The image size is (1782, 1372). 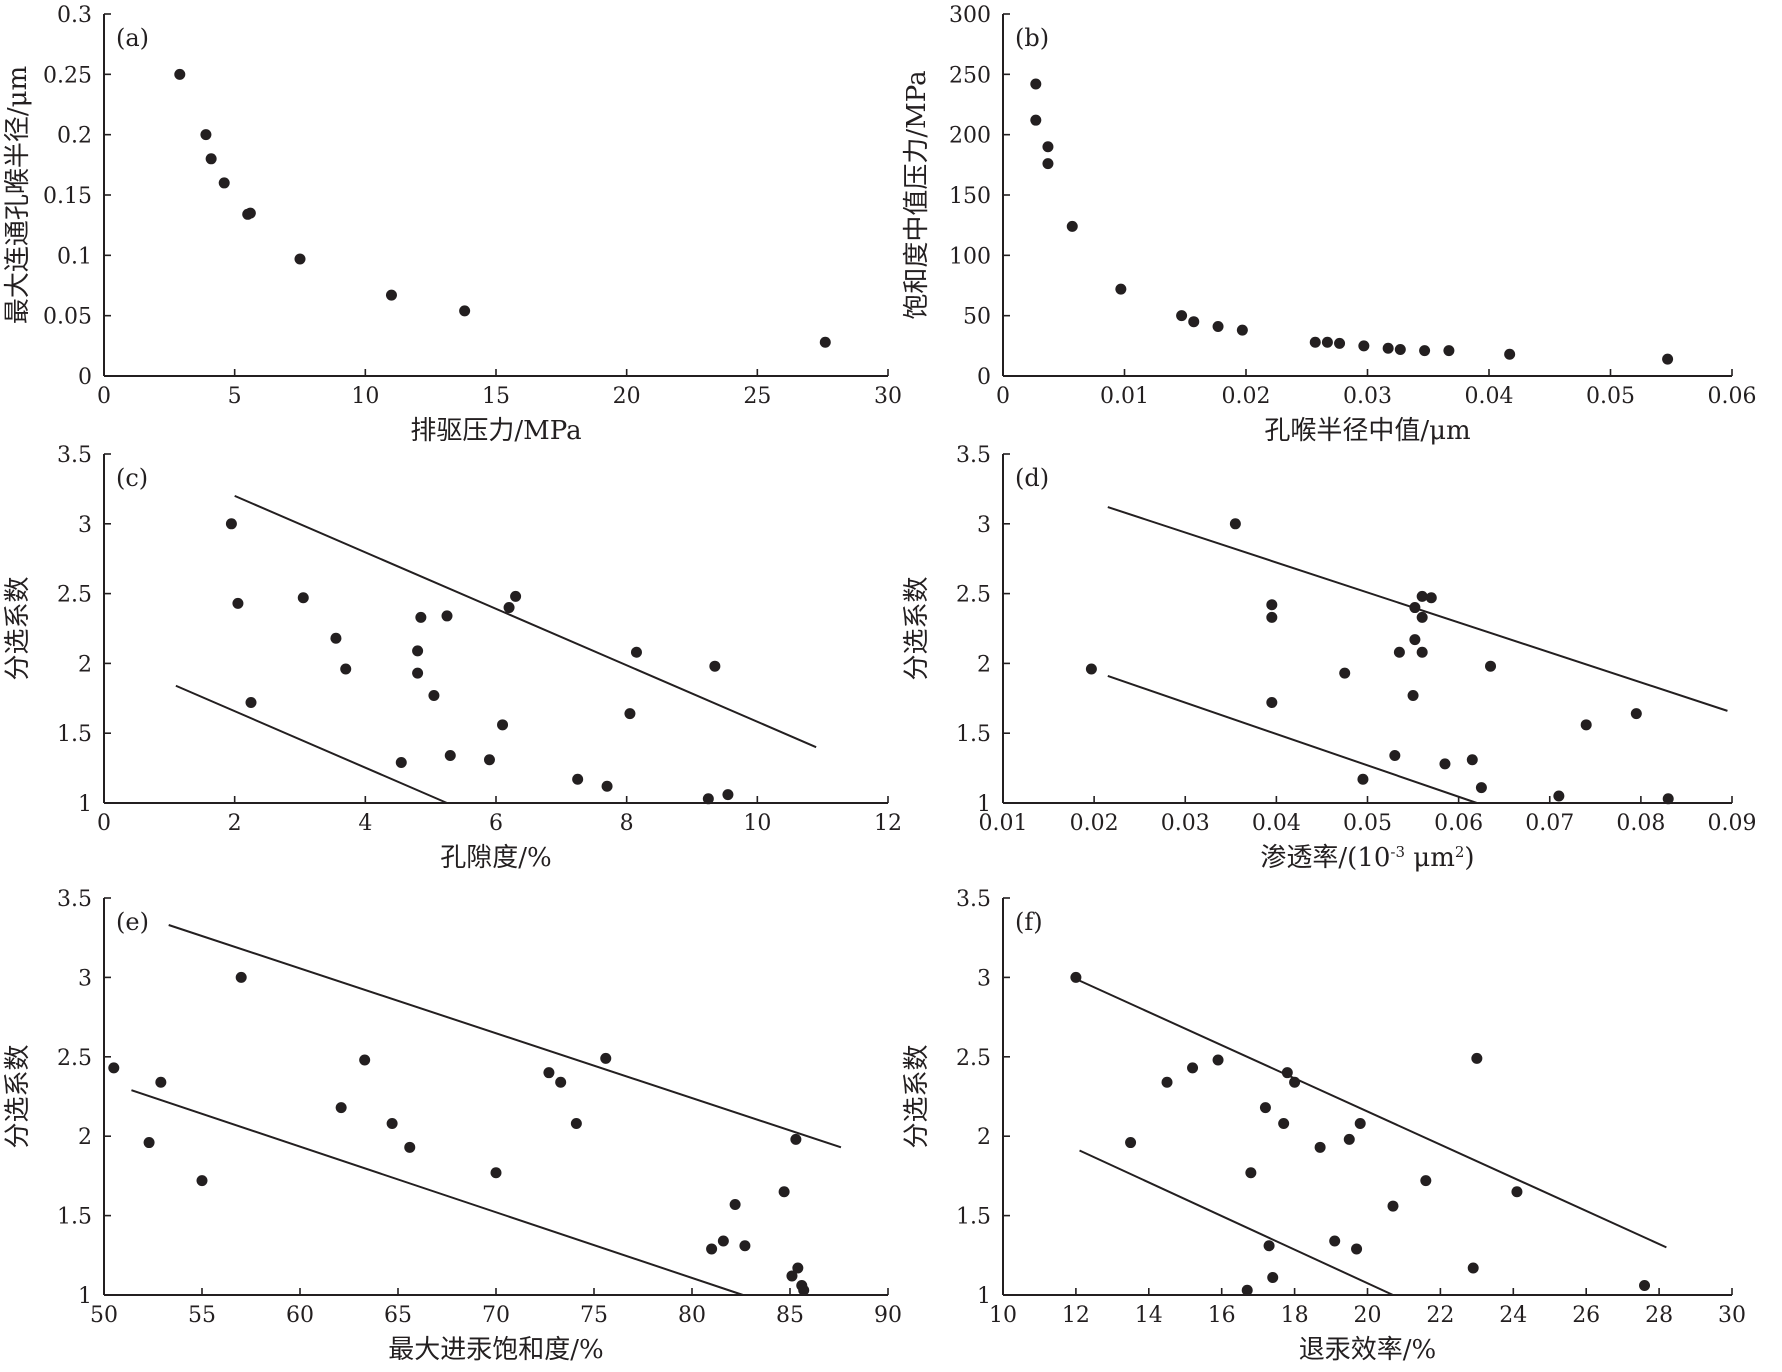 What do you see at coordinates (104, 1315) in the screenshot?
I see `x-tick-label: 50` at bounding box center [104, 1315].